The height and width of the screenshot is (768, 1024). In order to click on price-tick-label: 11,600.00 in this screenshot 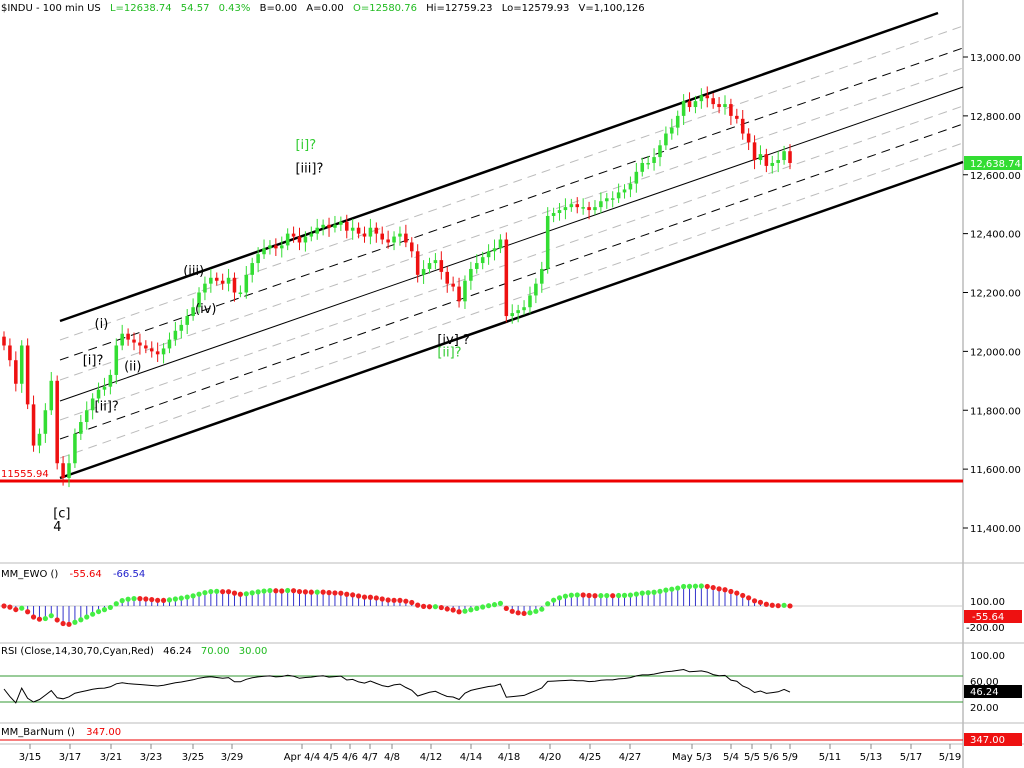, I will do `click(995, 470)`.